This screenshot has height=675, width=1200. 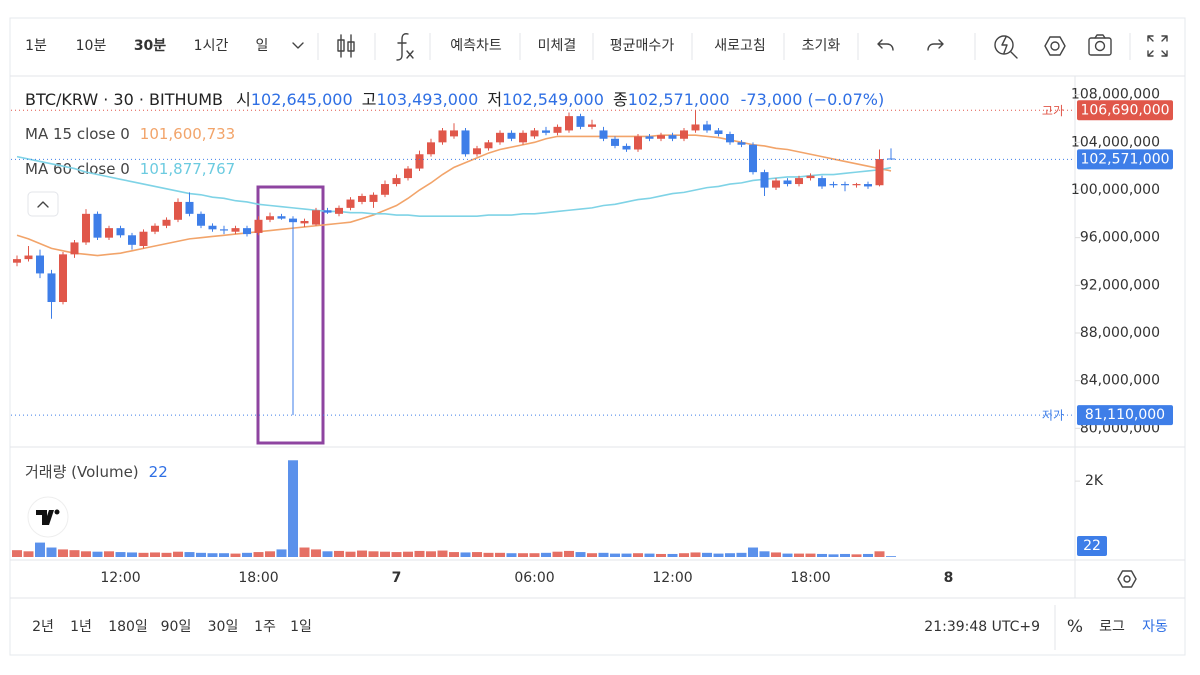 I want to click on tradingview-logo, so click(x=48, y=517).